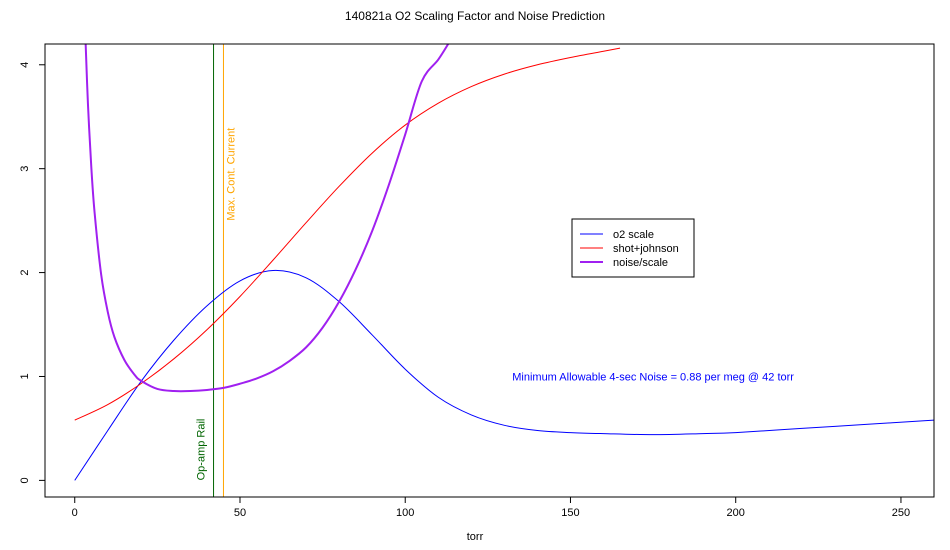 This screenshot has height=550, width=950. Describe the element at coordinates (491, 508) in the screenshot. I see `x-axis: 0 50 100 150 200 250` at that location.